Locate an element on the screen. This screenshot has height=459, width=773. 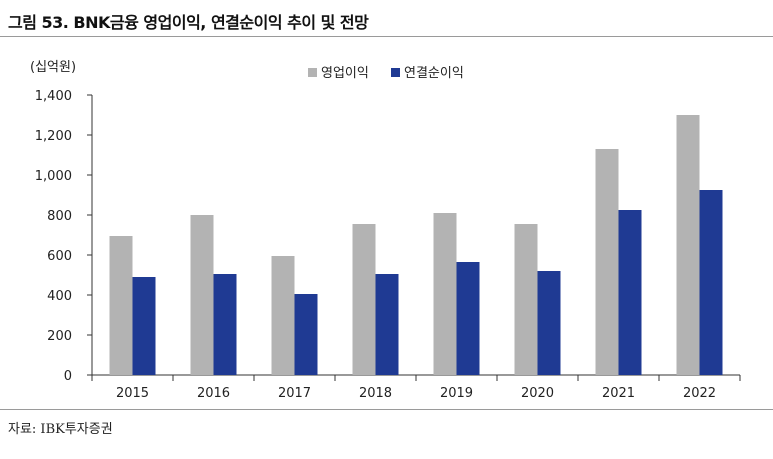
y-tick-label: 800 is located at coordinates (59, 216).